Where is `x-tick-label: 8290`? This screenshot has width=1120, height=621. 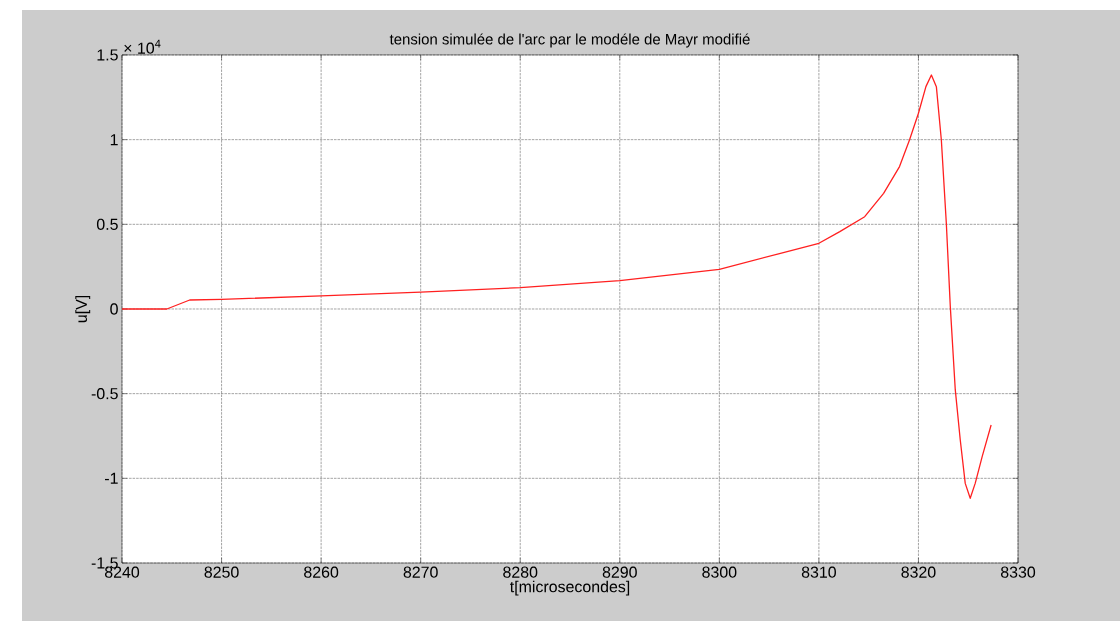 x-tick-label: 8290 is located at coordinates (619, 572).